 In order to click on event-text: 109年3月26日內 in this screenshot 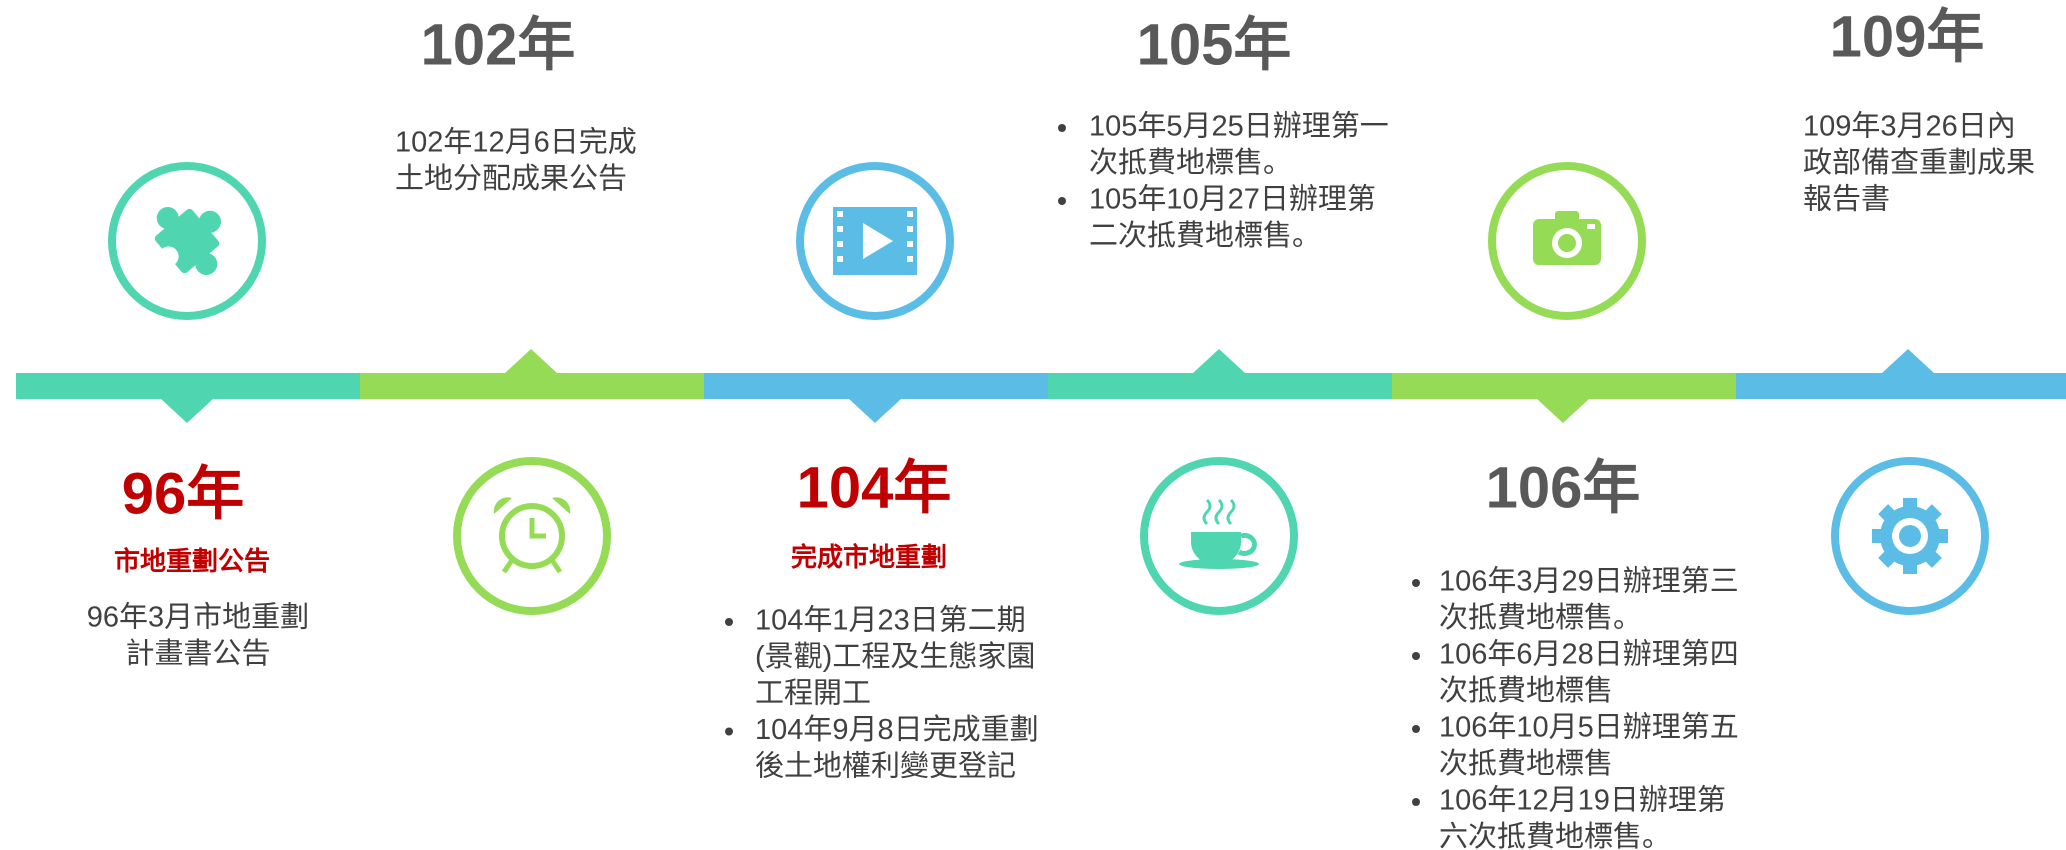, I will do `click(1909, 126)`.